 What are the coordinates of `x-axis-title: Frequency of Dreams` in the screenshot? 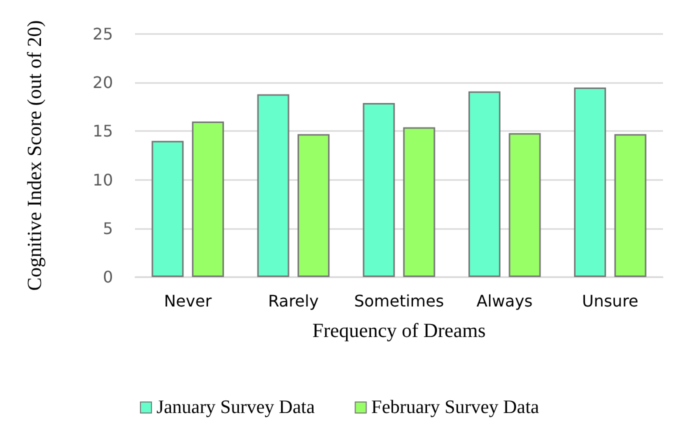 It's located at (399, 331).